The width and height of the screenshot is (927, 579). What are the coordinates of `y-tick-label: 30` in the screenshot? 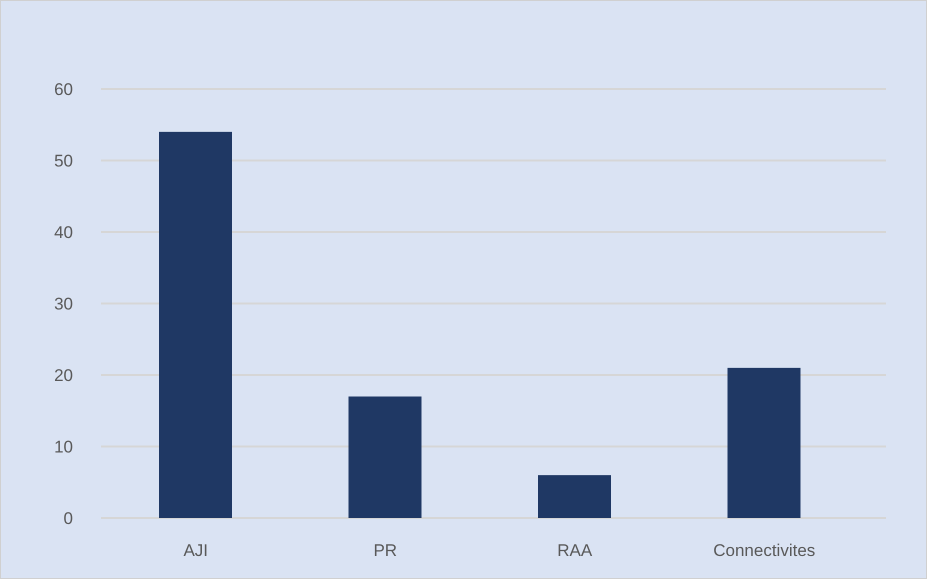 It's located at (63, 304).